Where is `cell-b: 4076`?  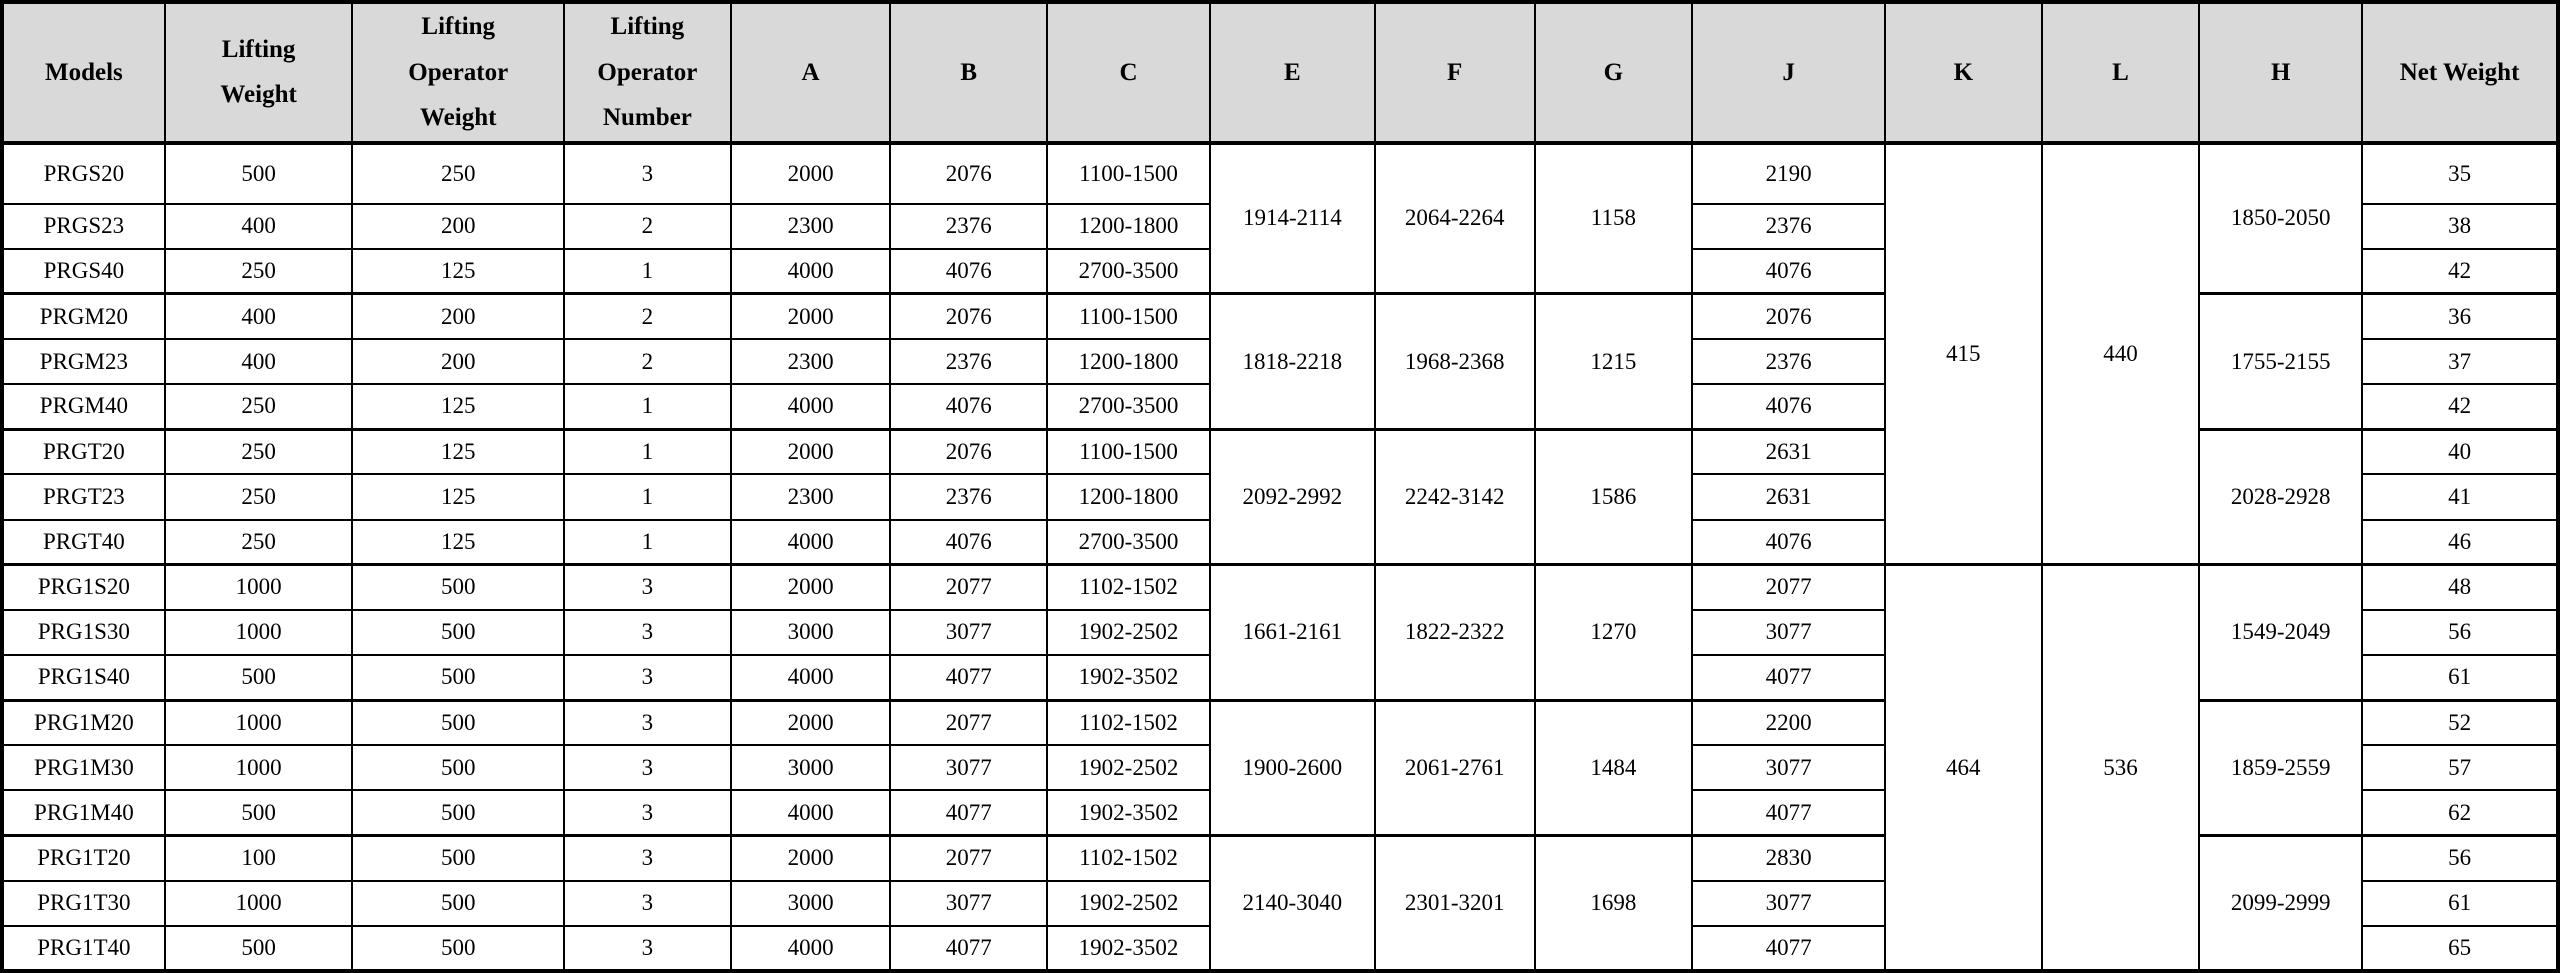 cell-b: 4076 is located at coordinates (969, 542).